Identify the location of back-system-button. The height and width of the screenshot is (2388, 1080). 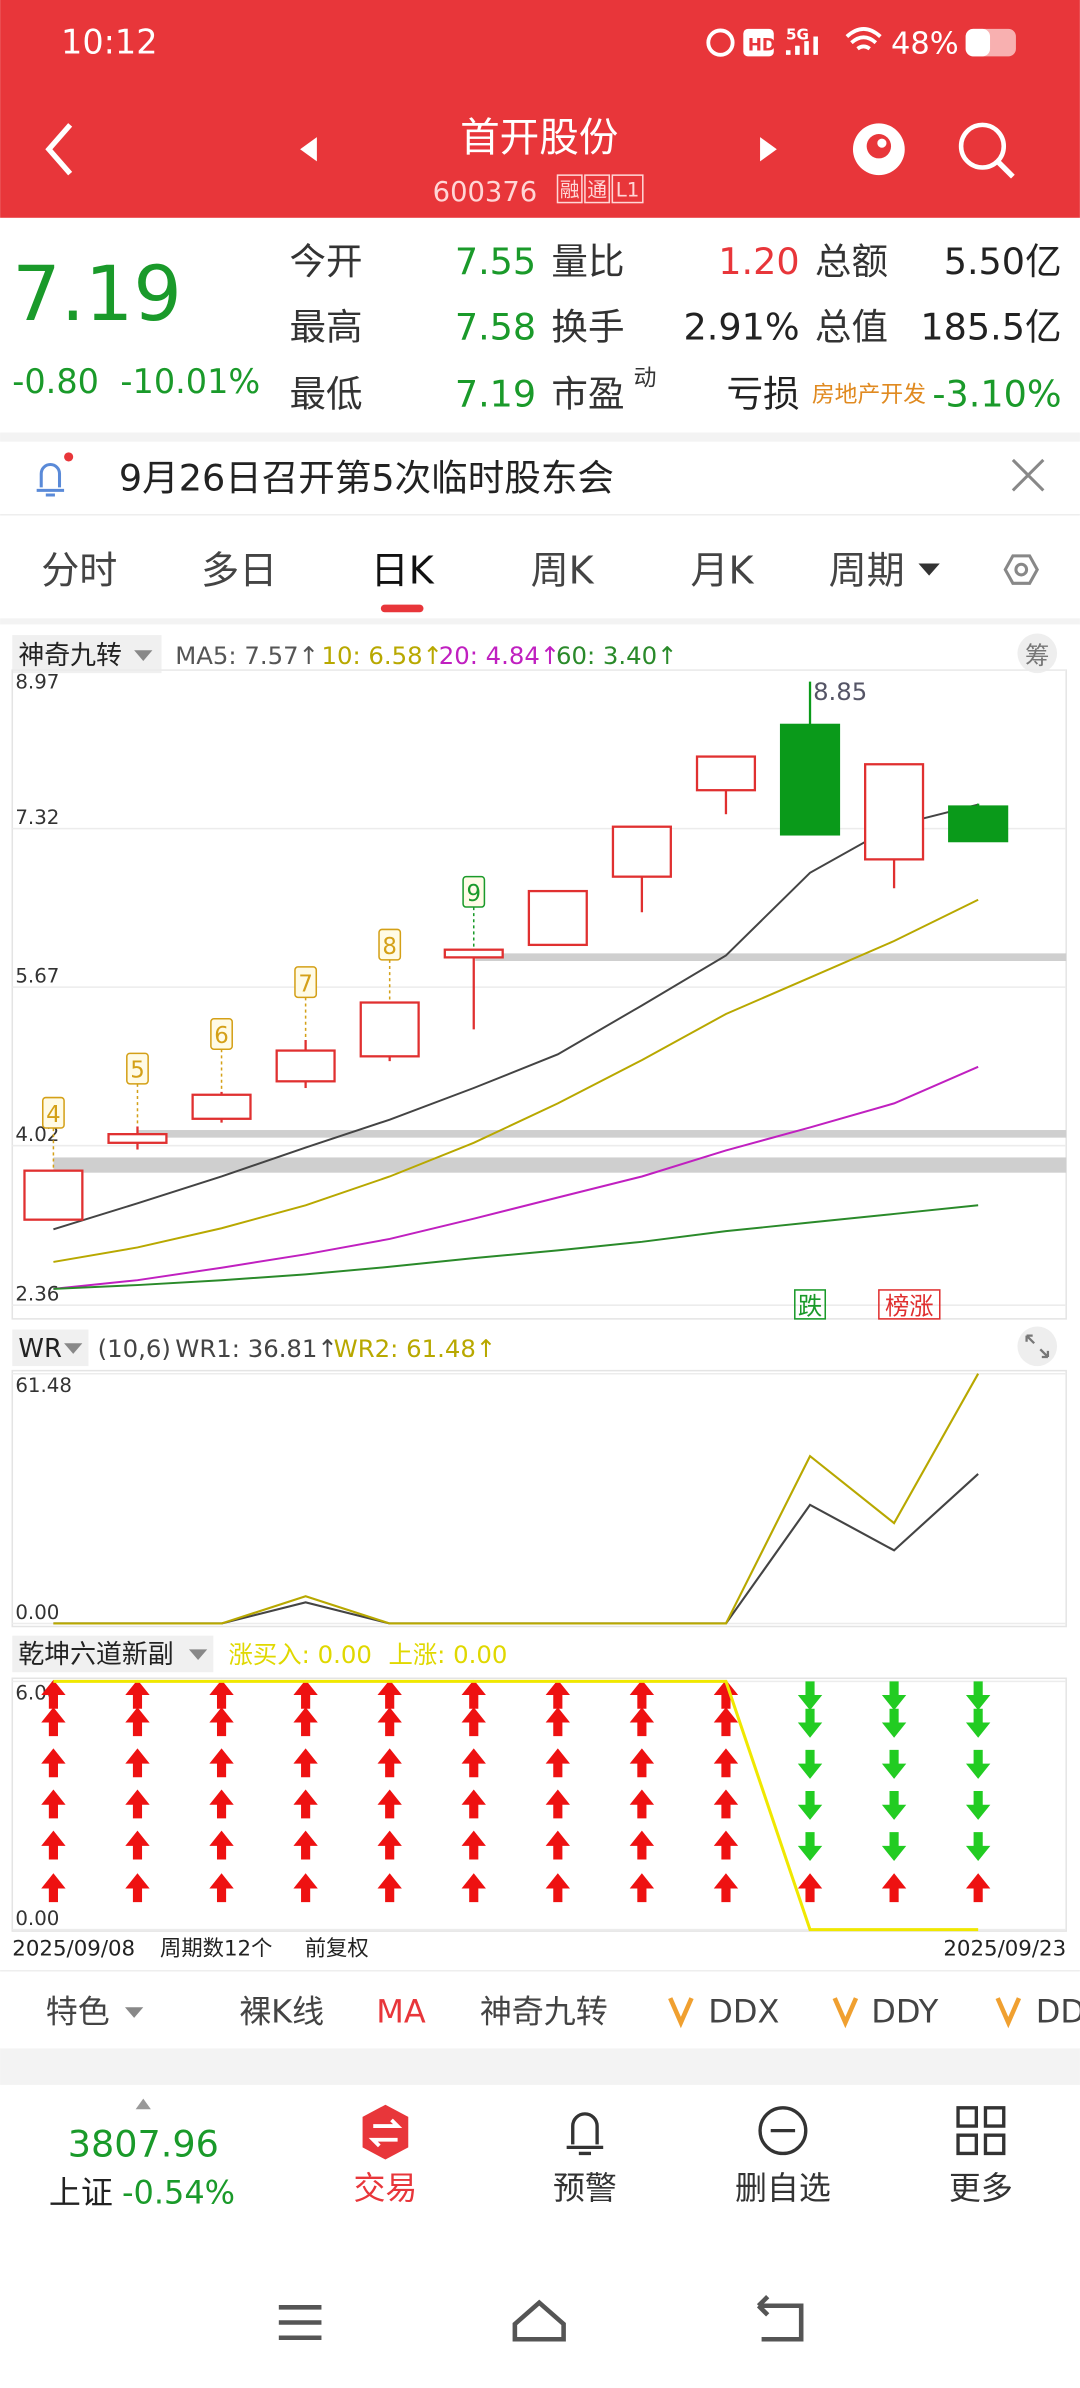
(780, 2318).